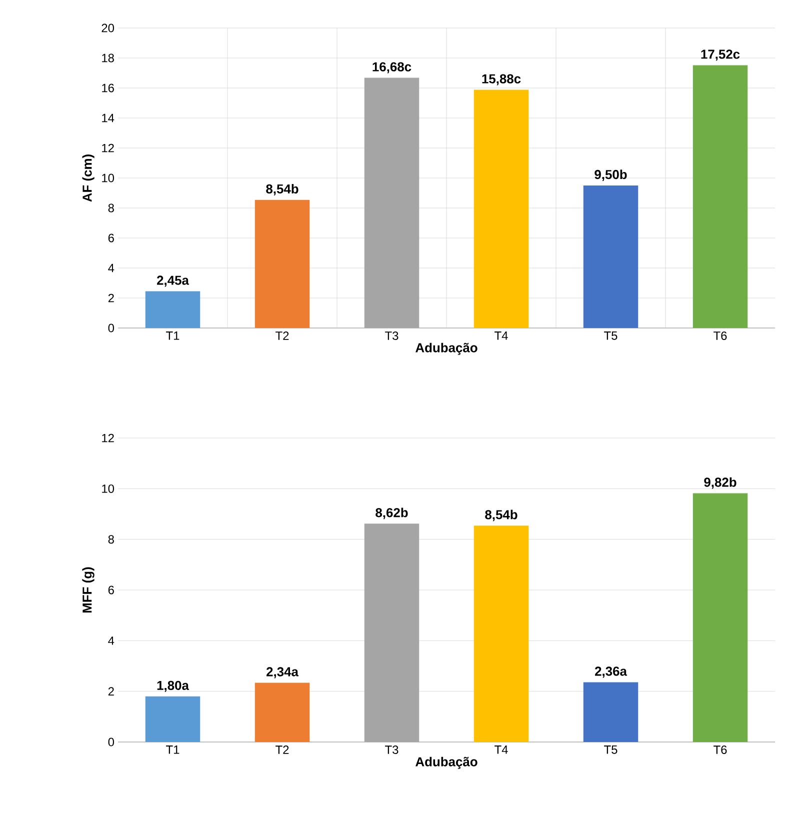 This screenshot has width=790, height=831. Describe the element at coordinates (611, 672) in the screenshot. I see `data-label: 2,36a` at that location.